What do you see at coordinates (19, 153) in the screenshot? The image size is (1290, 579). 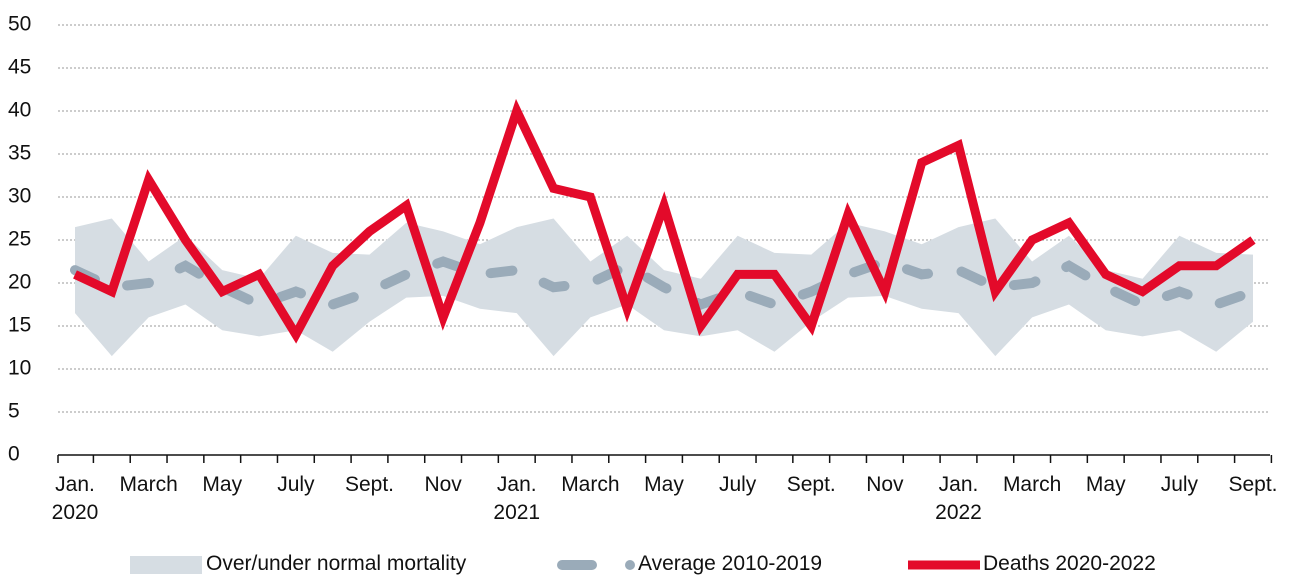 I see `y-tick-label: 35` at bounding box center [19, 153].